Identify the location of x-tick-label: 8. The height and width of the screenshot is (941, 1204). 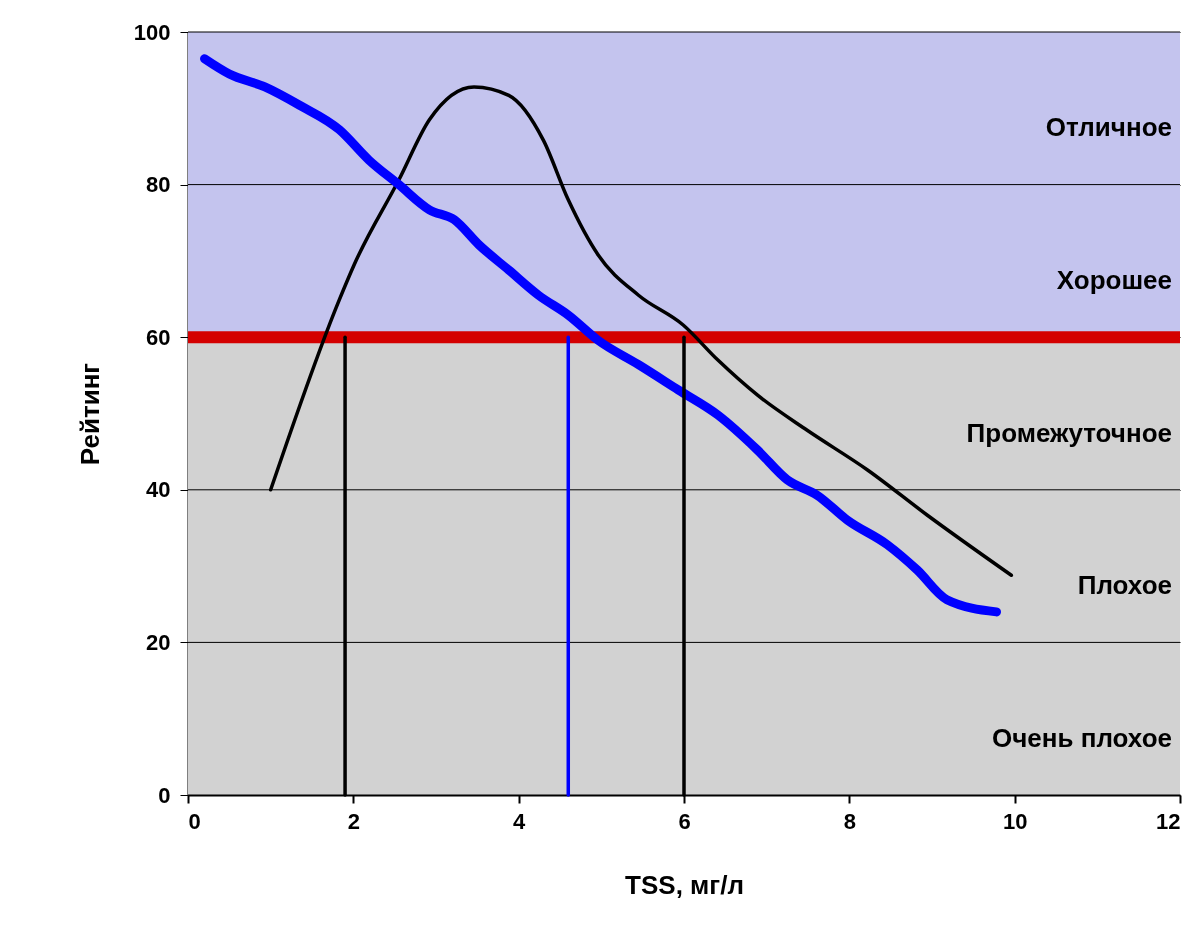
(849, 821).